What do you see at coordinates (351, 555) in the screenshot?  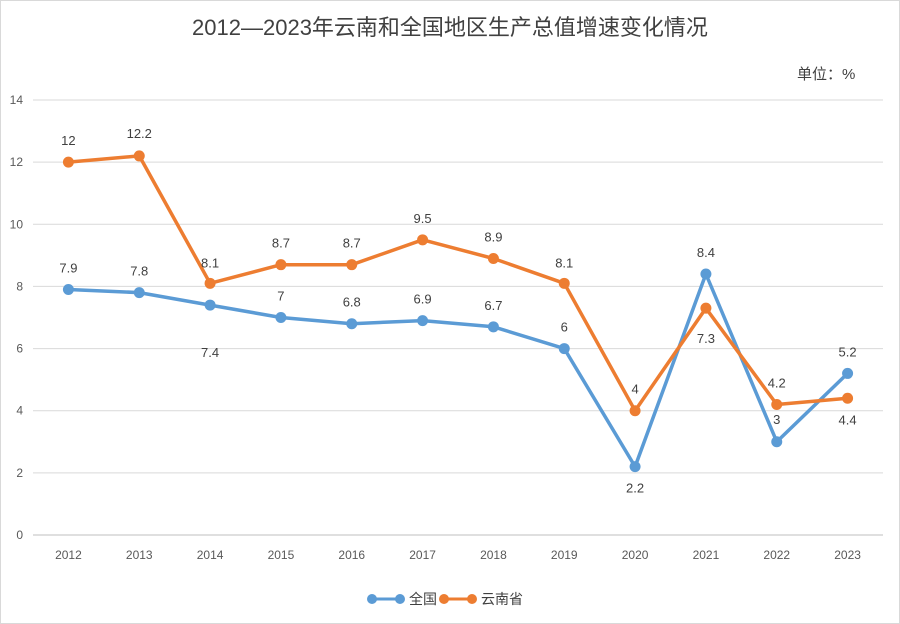 I see `x-tick-label: 2016` at bounding box center [351, 555].